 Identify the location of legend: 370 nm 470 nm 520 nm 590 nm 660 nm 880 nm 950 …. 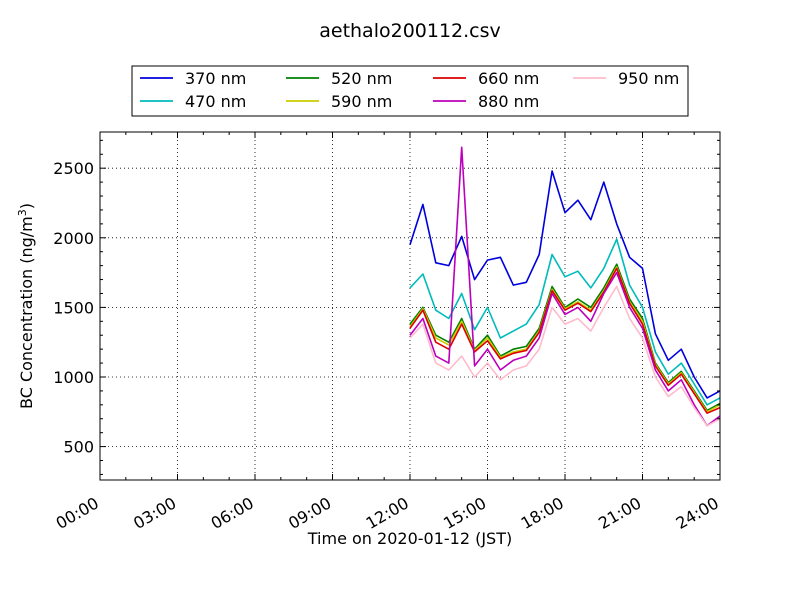
(410, 91).